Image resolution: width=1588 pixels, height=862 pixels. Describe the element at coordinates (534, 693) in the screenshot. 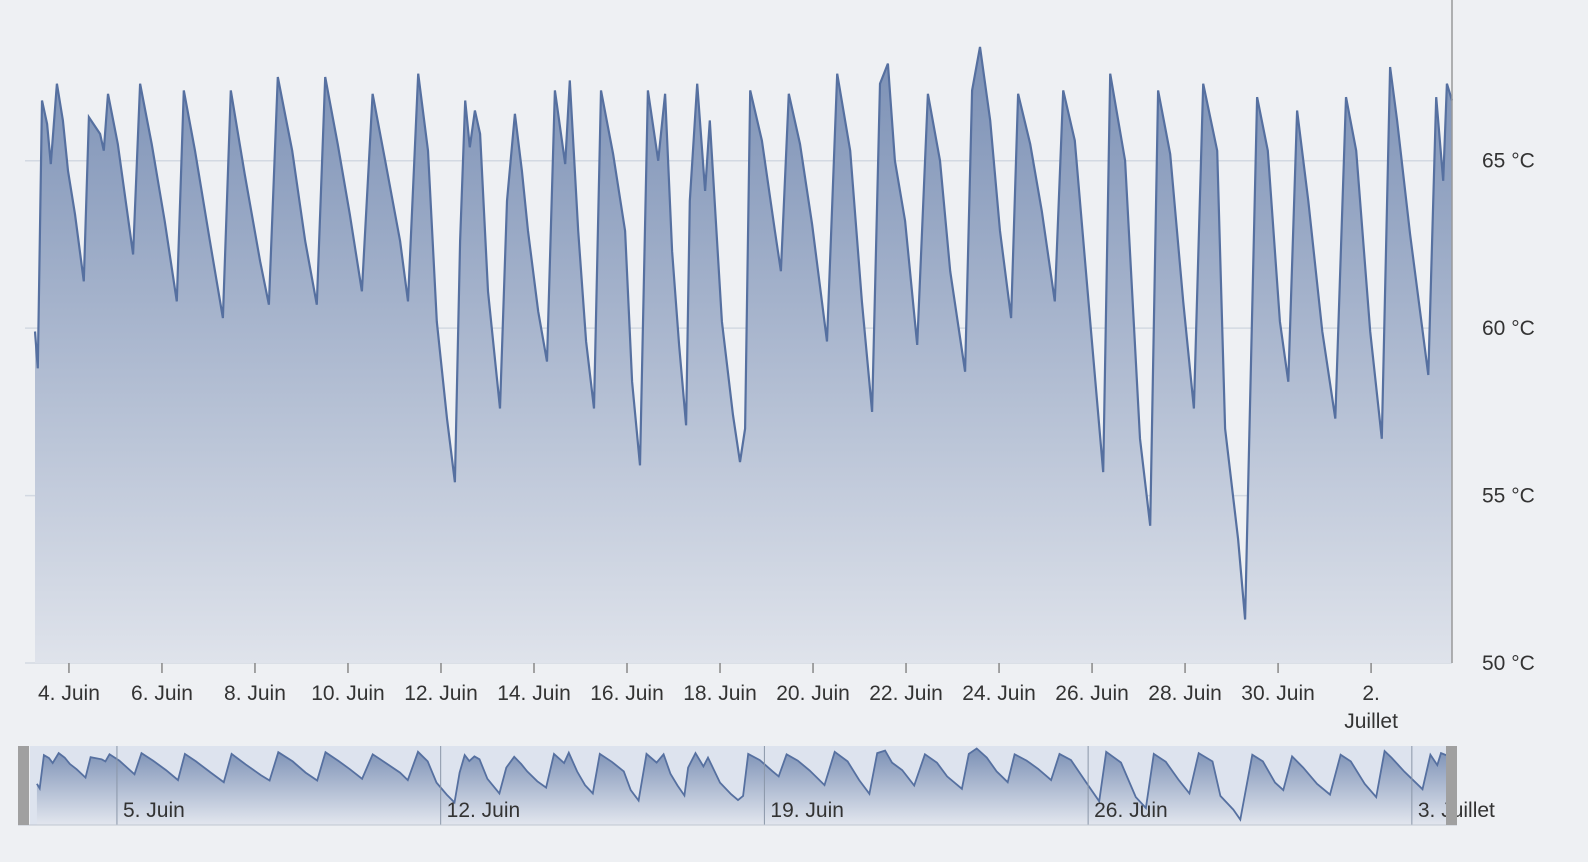

I see `x-tick-label: 14. Juin` at that location.